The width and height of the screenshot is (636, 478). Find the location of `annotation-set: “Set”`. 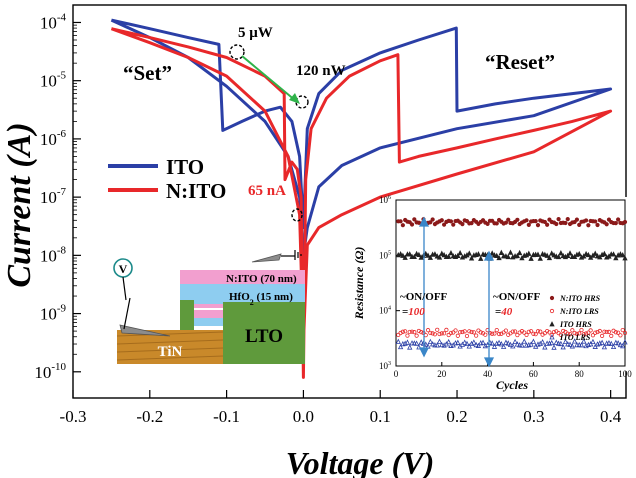

annotation-set: “Set” is located at coordinates (147, 73).